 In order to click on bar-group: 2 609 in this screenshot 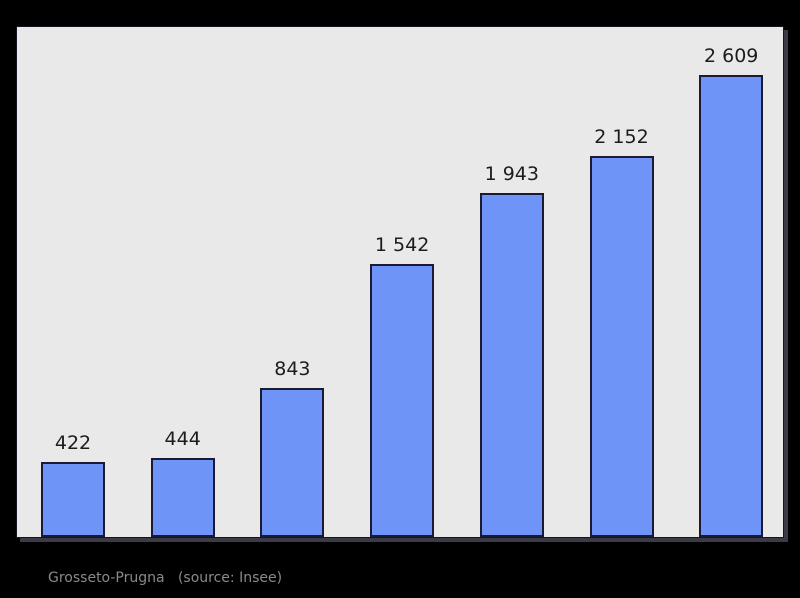, I will do `click(731, 282)`.